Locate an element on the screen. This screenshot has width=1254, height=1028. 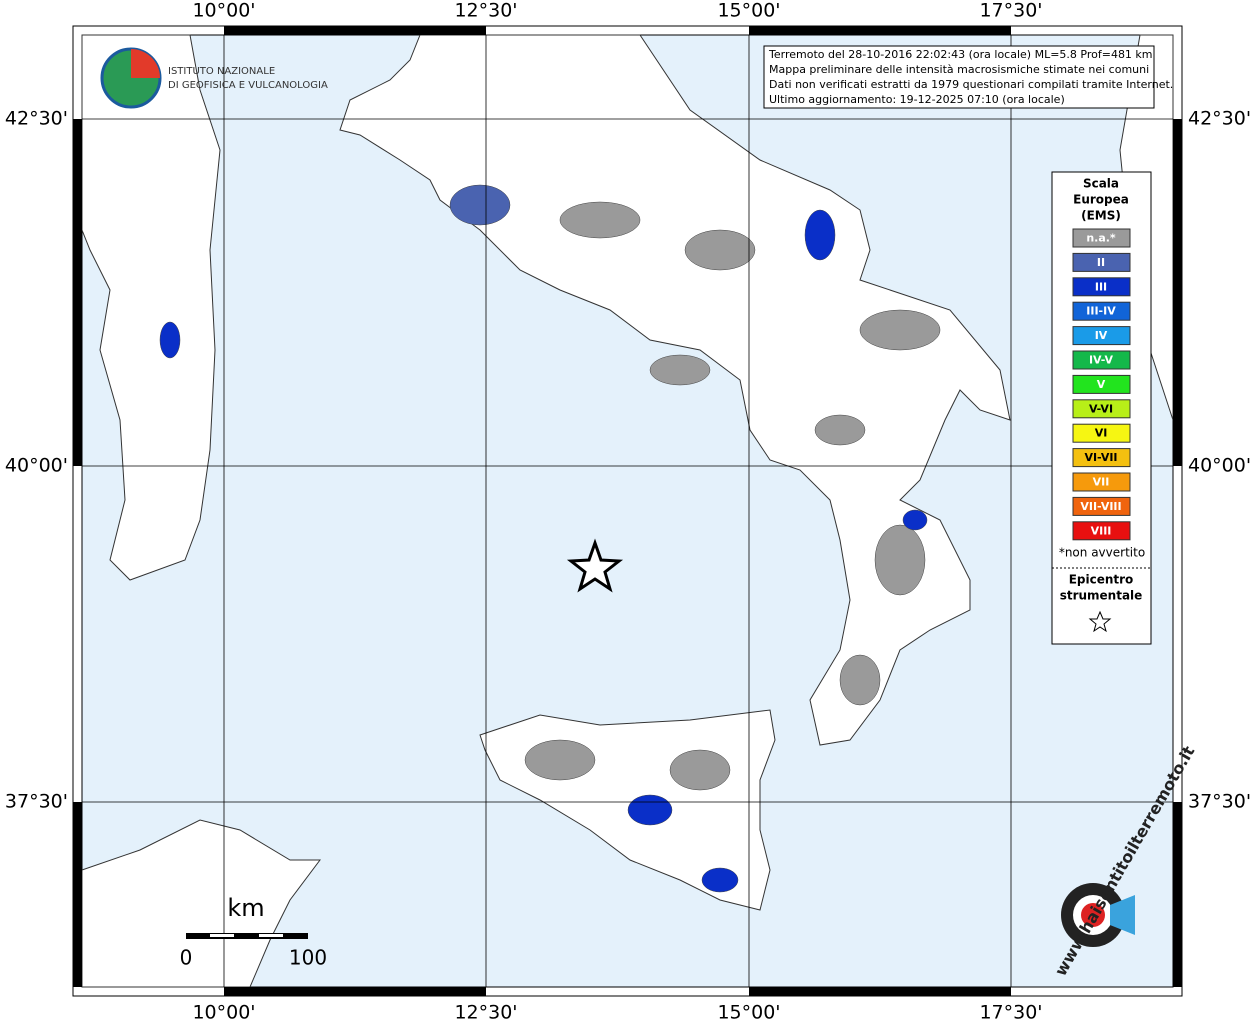
legend-label: III is located at coordinates (1101, 286).